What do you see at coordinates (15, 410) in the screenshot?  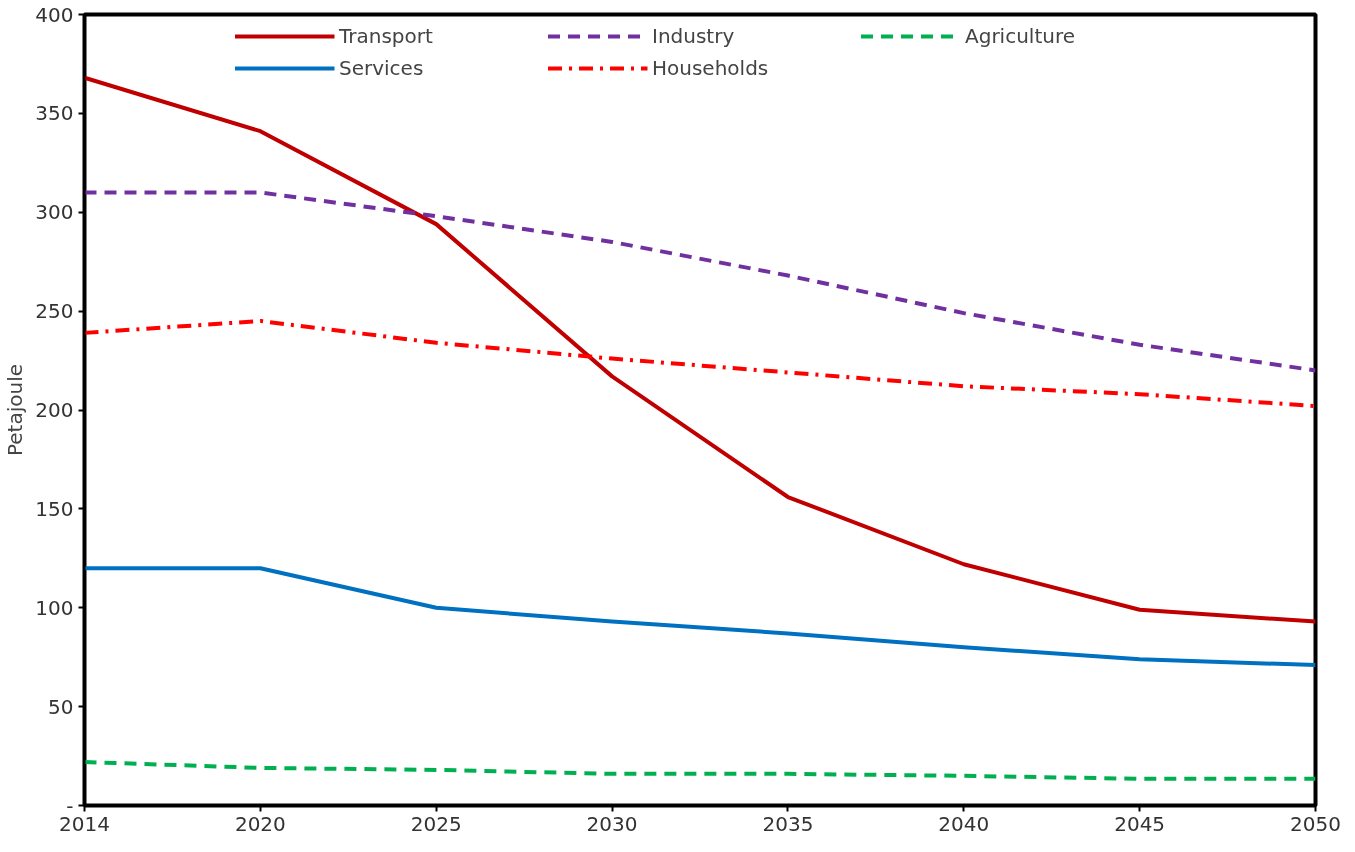 I see `y-axis-title: Petajoule` at bounding box center [15, 410].